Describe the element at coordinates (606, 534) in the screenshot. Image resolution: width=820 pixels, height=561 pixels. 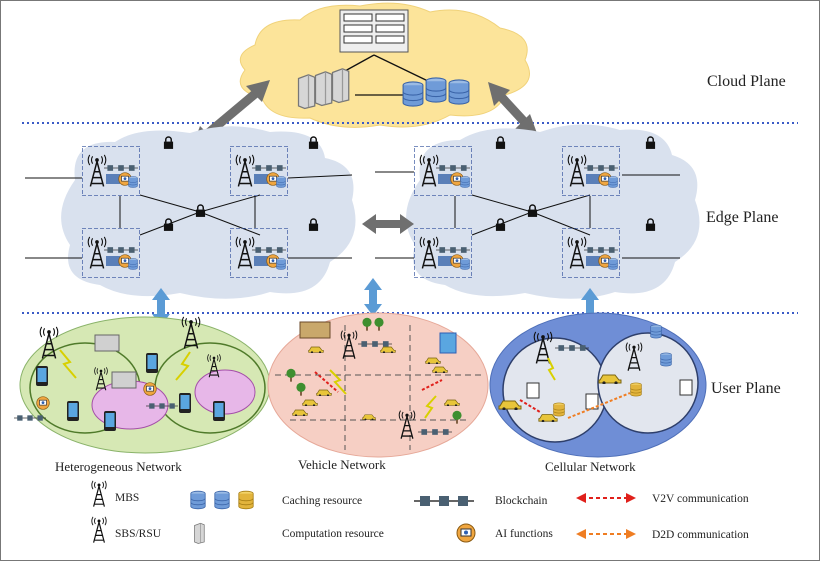
I see `d2d-arrow-icon` at that location.